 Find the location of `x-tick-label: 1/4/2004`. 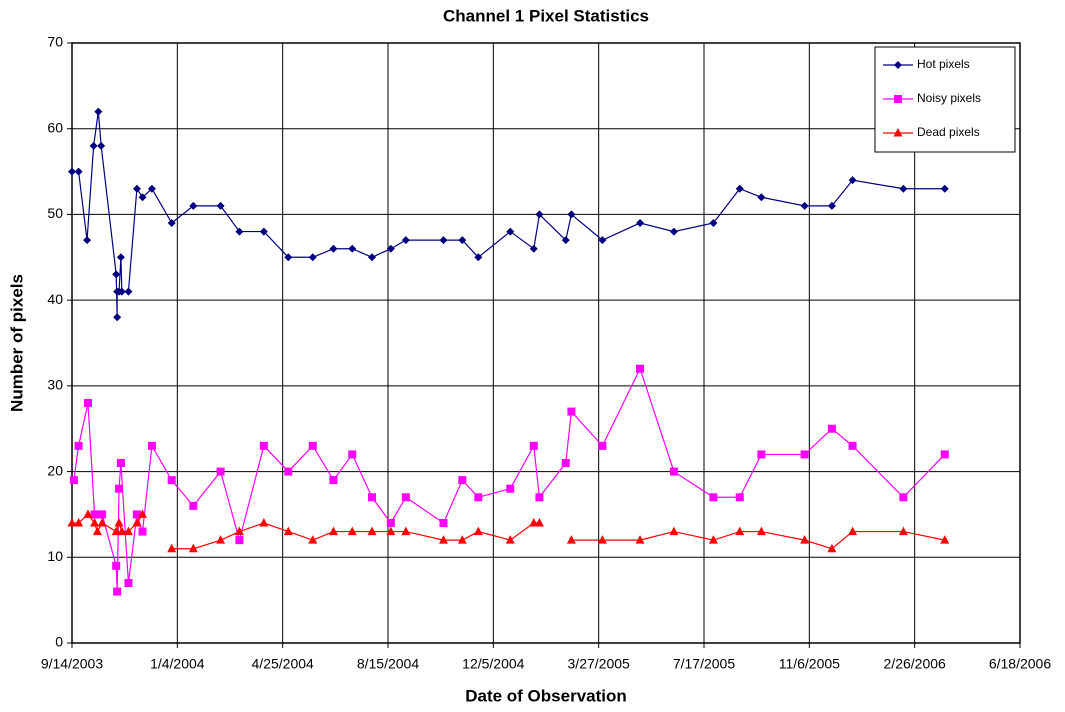

x-tick-label: 1/4/2004 is located at coordinates (177, 664).